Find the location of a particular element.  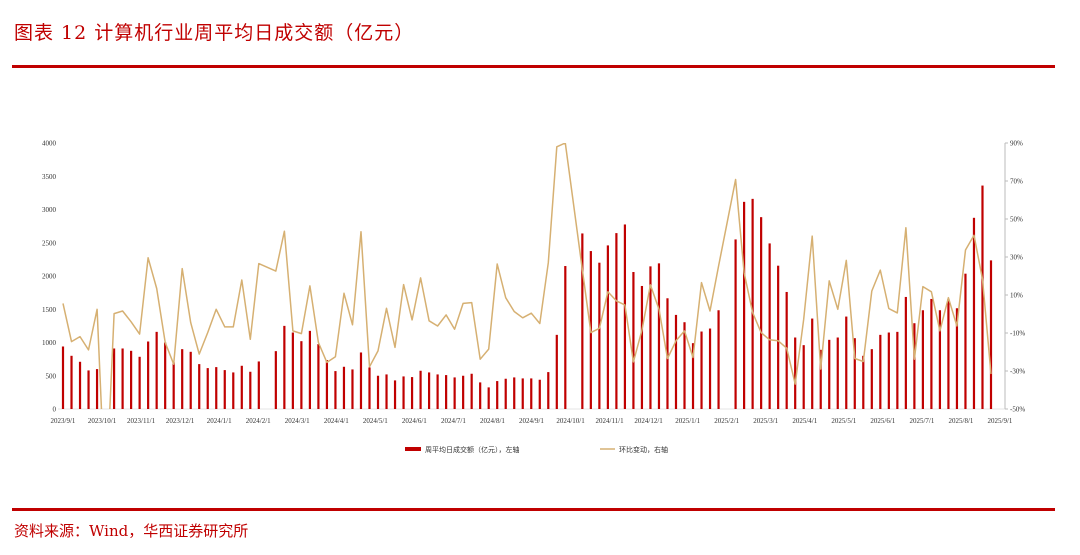

right-tick-label: 50% is located at coordinates (1016, 220).